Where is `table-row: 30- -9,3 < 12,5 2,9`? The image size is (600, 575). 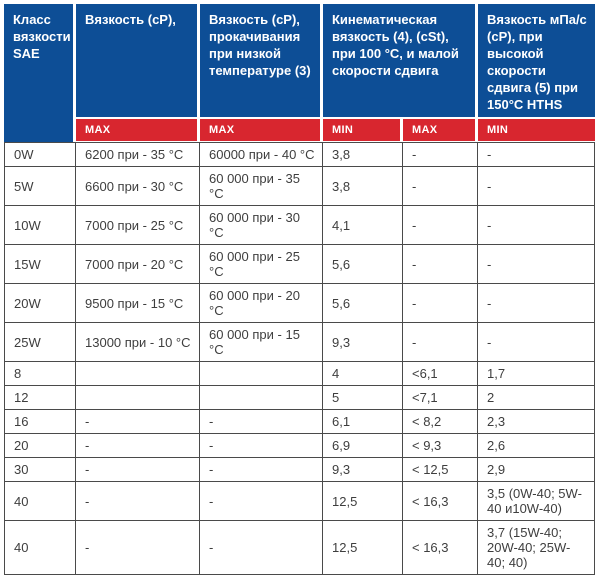
table-row: 30- -9,3 < 12,5 2,9 is located at coordinates (300, 470).